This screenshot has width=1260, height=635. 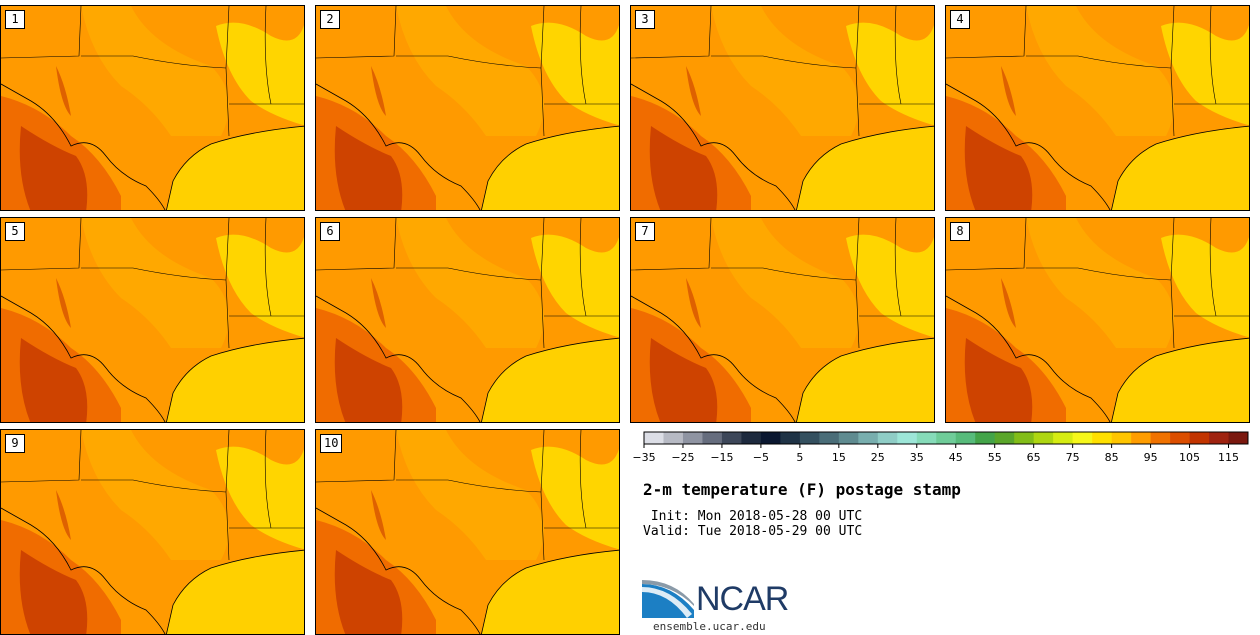 I want to click on stamp-panel-4: 4, so click(x=1097, y=108).